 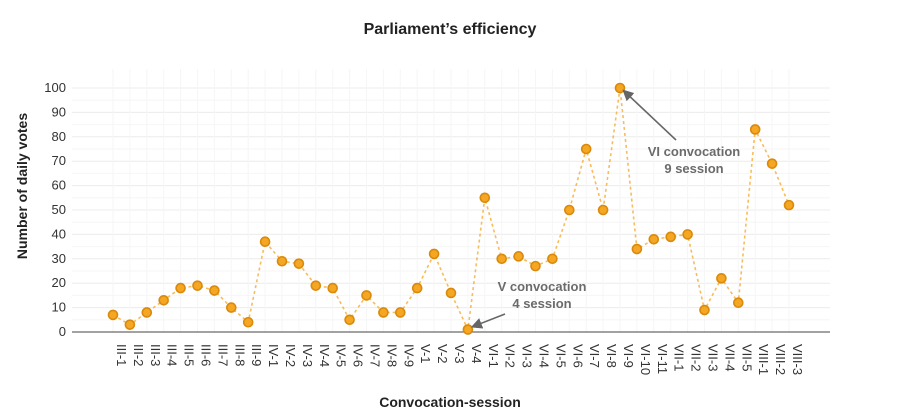 I want to click on x-tick-label: VI-8, so click(x=611, y=356).